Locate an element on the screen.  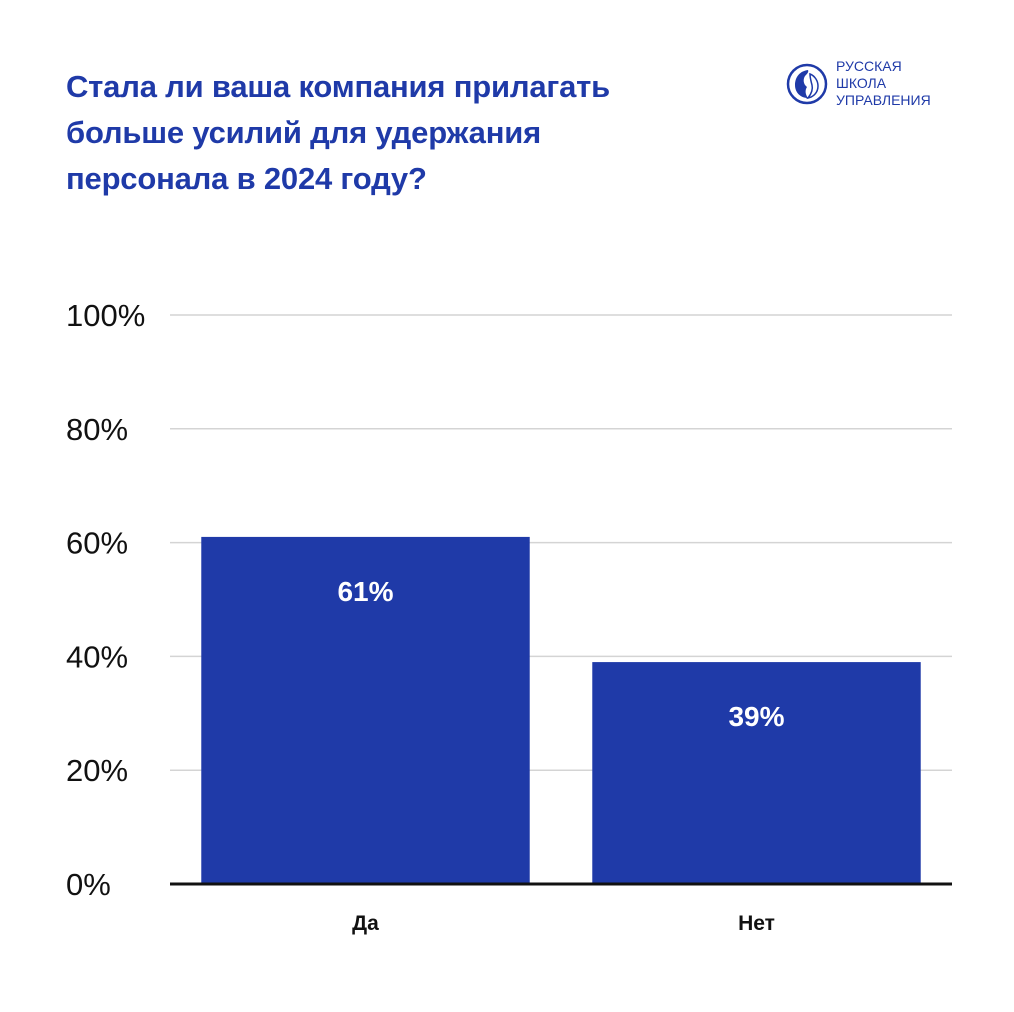
y-tick-label: 60% is located at coordinates (97, 543).